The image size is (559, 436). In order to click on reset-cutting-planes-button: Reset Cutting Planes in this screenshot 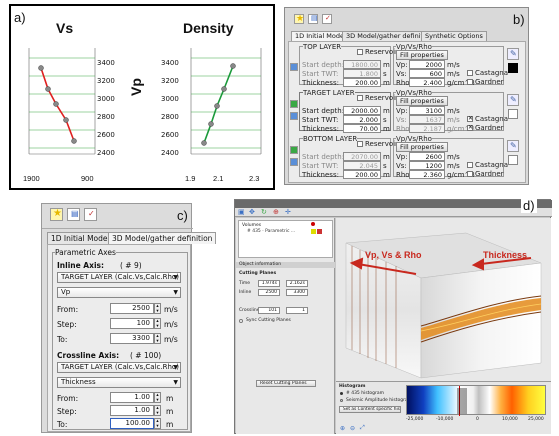, I will do `click(286, 383)`.